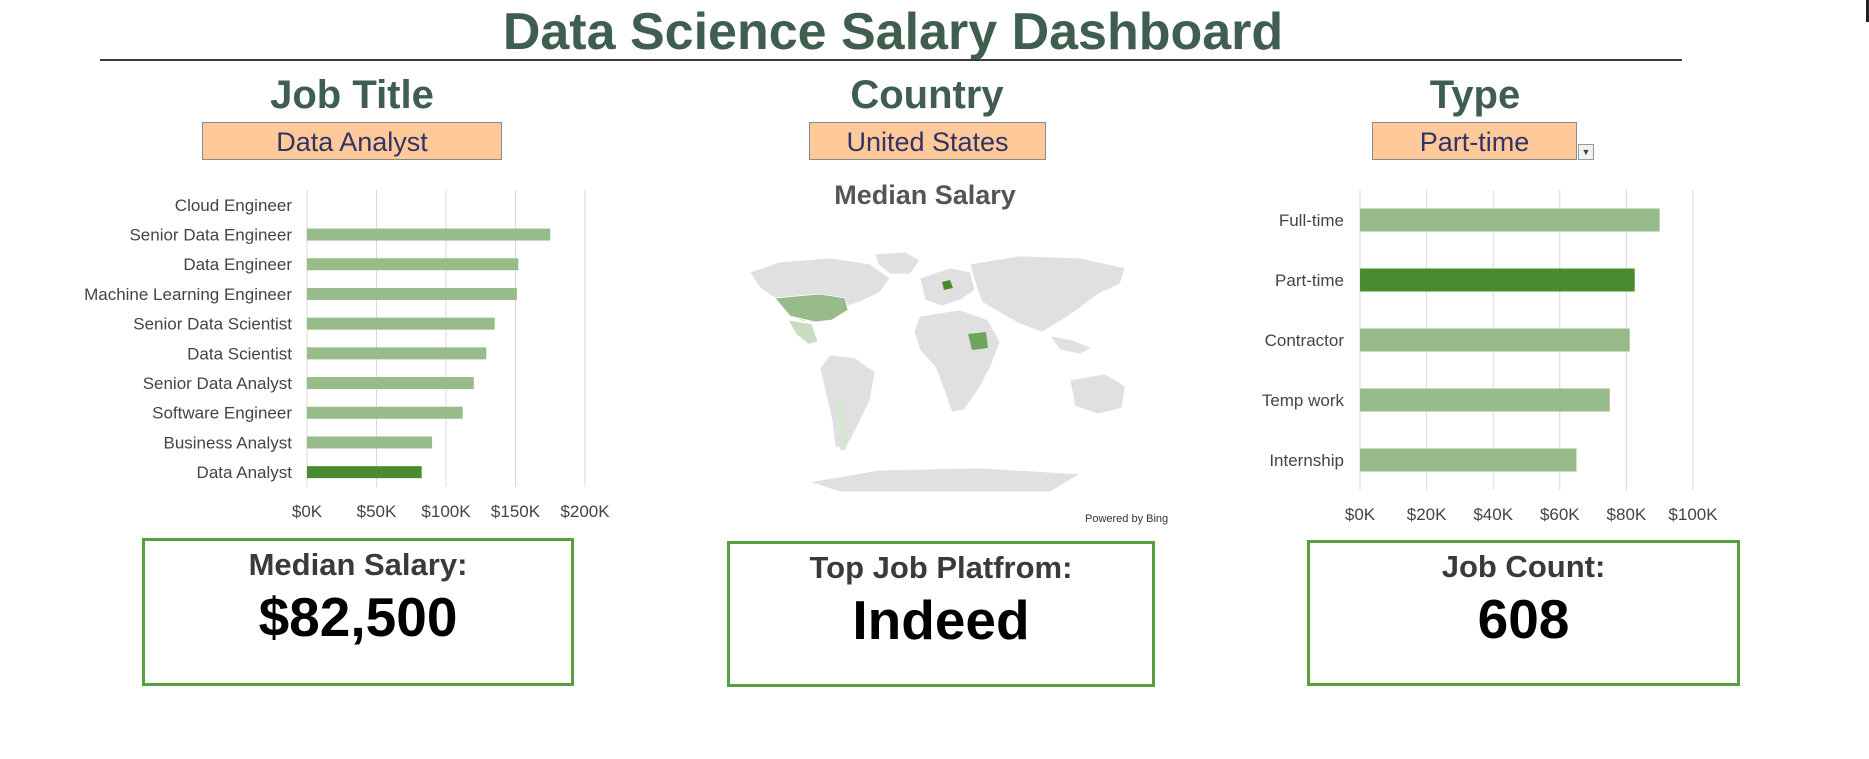 The image size is (1869, 759). I want to click on category-label: Senior Data Scientist, so click(212, 324).